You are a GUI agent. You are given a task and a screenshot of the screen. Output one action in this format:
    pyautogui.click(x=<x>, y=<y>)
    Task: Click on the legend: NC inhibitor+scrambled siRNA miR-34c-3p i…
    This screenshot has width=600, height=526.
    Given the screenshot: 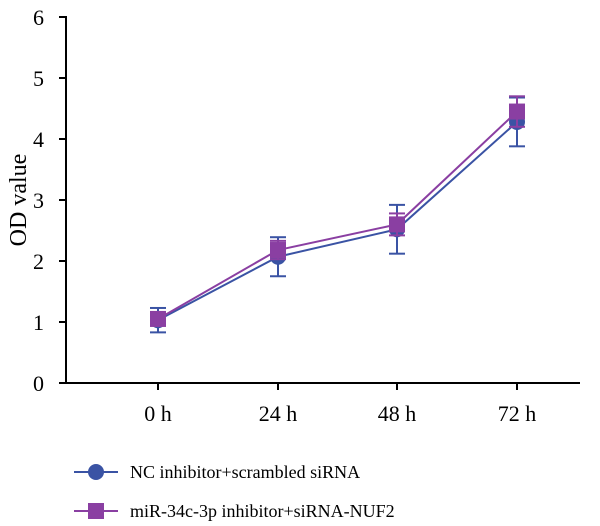 What is the action you would take?
    pyautogui.click(x=234, y=491)
    